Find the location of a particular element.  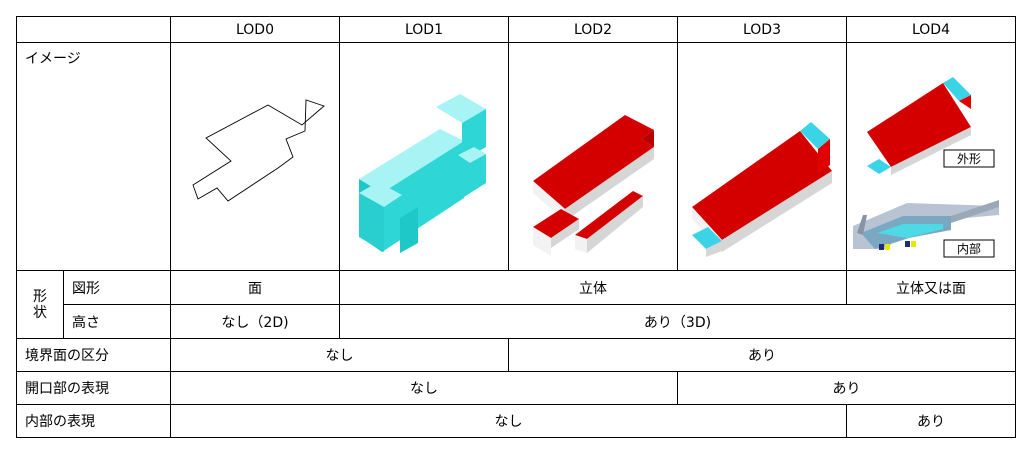

figure-row: 形 状 図形 面 立体 立体又は面 is located at coordinates (516, 304).